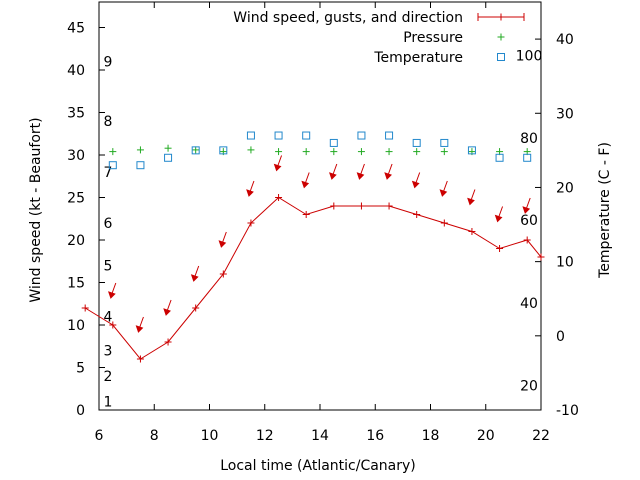 Image resolution: width=640 pixels, height=480 pixels. I want to click on x-tick-label: 12, so click(265, 436).